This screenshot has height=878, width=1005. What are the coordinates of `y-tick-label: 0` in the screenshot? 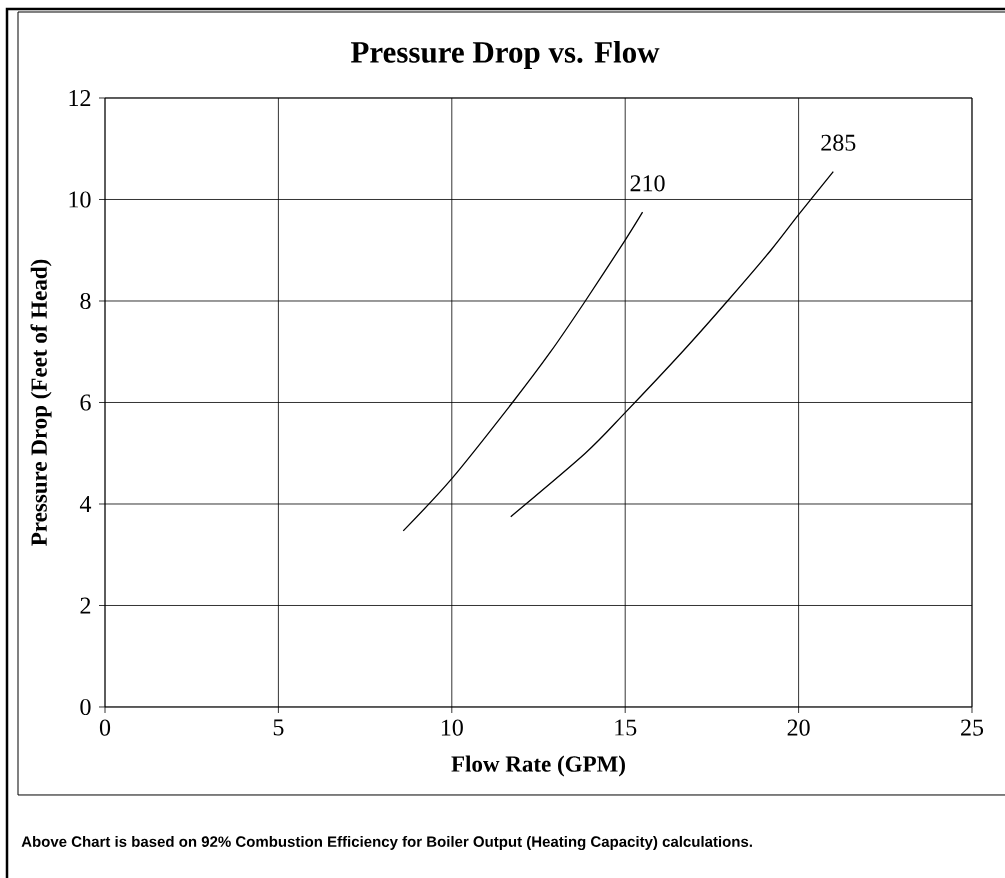 It's located at (85, 707).